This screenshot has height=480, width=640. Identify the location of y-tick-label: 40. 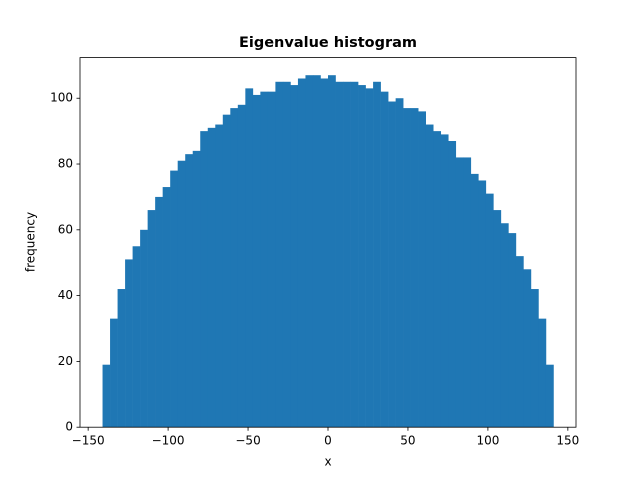
(65, 295).